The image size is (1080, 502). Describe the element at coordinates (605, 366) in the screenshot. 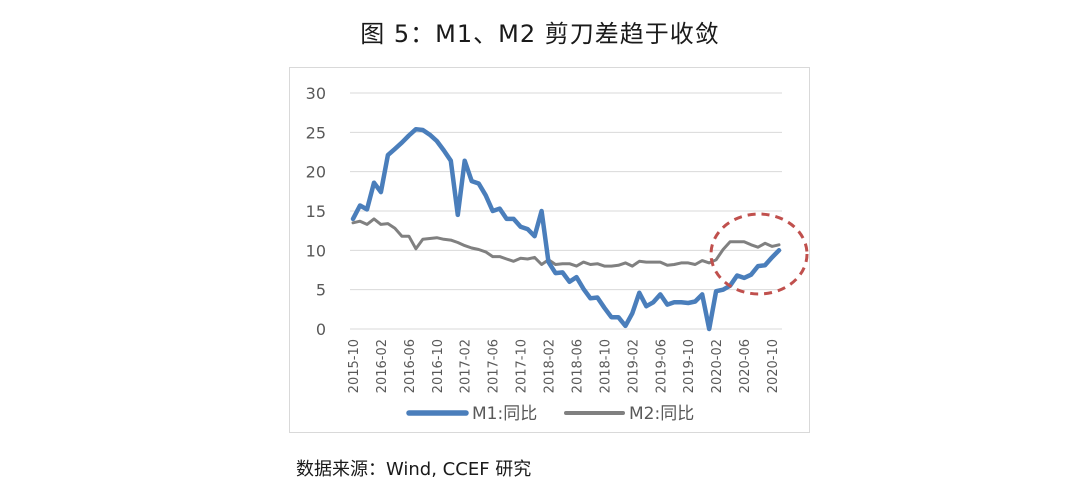

I see `x-tick-label: 2018-10` at that location.